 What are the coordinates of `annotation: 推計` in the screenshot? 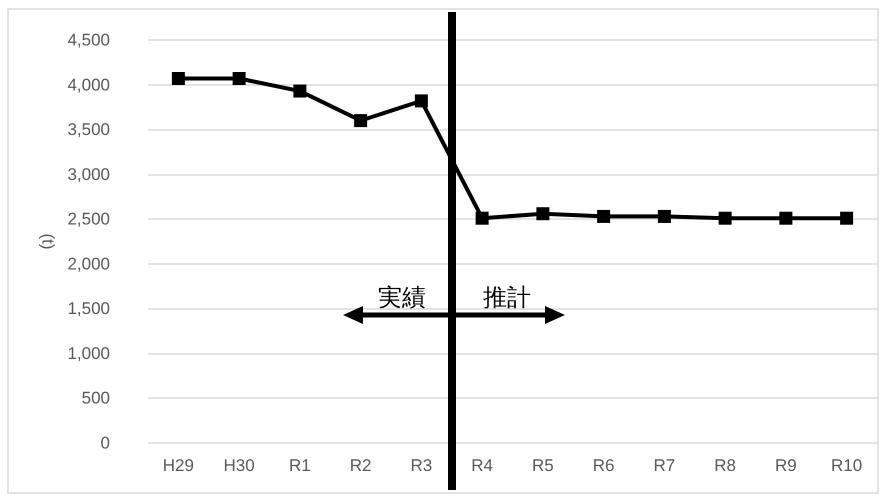 It's located at (507, 298).